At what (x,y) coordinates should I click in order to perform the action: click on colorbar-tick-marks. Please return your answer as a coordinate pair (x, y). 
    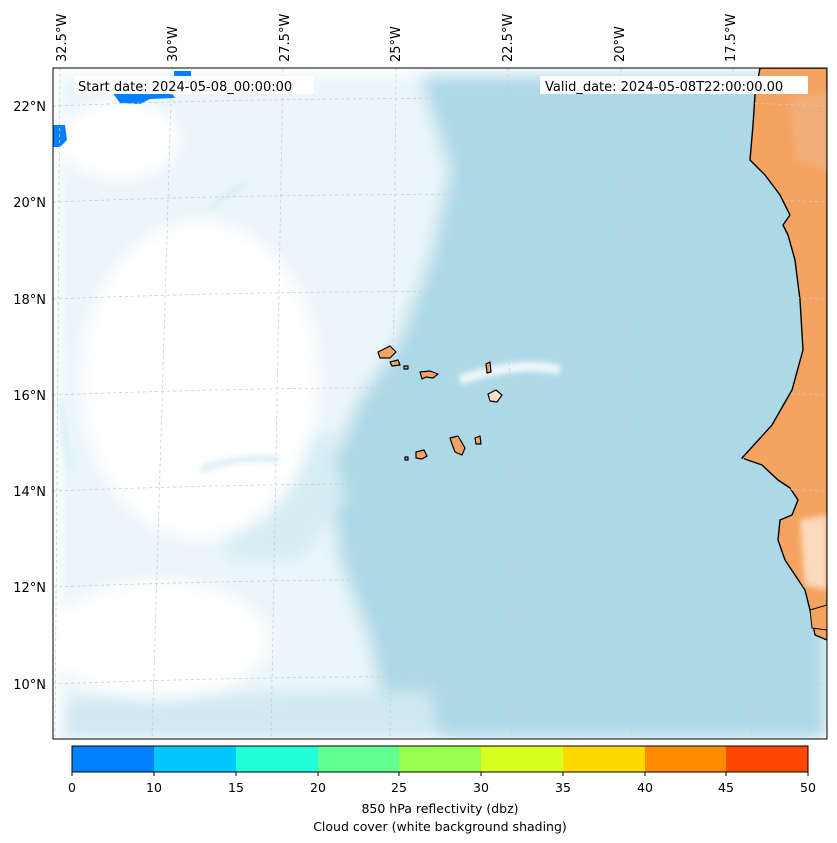
    Looking at the image, I should click on (440, 774).